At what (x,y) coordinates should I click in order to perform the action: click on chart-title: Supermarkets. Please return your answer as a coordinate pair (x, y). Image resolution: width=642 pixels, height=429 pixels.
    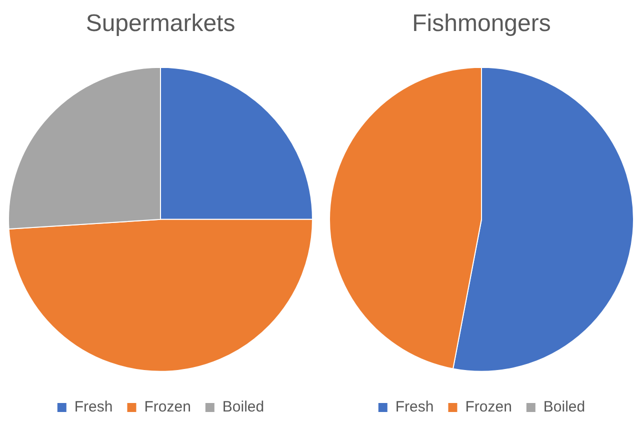
    Looking at the image, I should click on (161, 24).